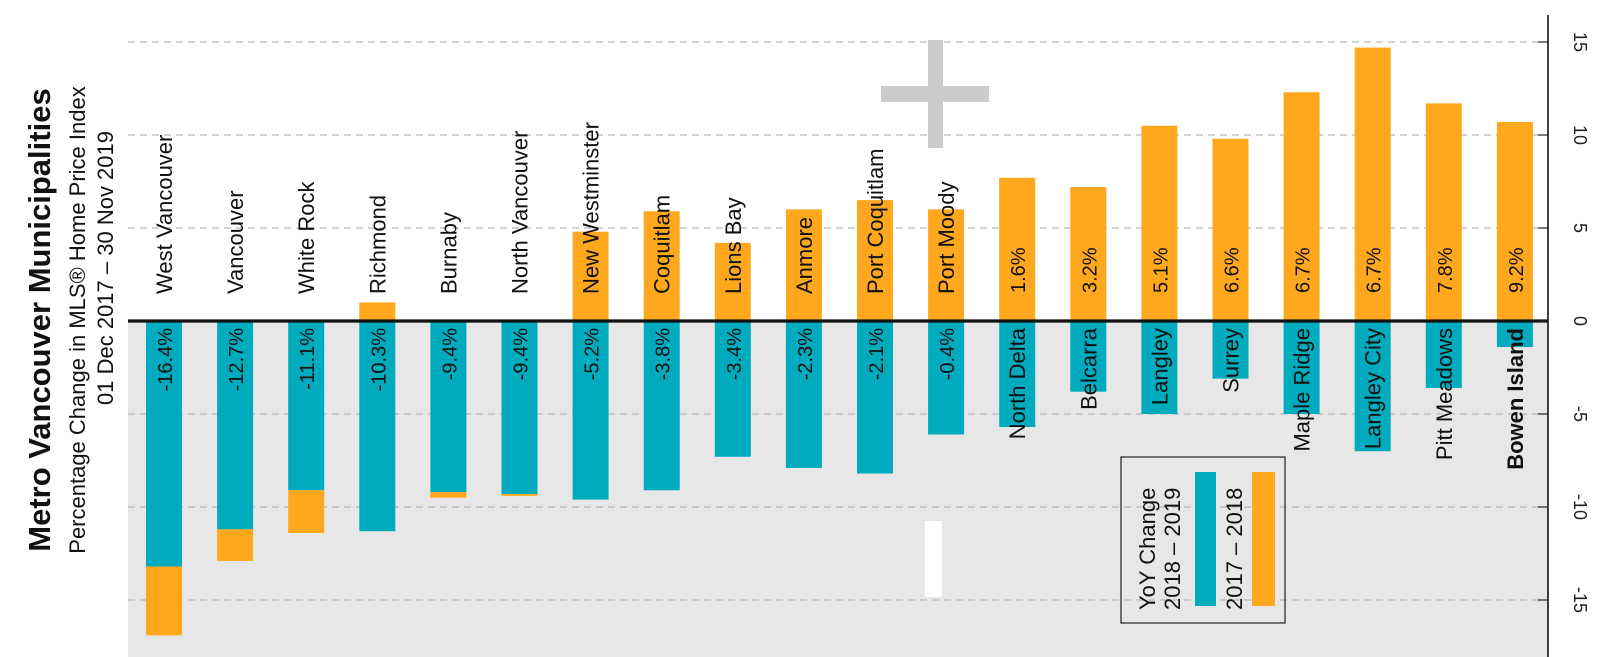  I want to click on municipality-label: Port Coquitlam, so click(875, 221).